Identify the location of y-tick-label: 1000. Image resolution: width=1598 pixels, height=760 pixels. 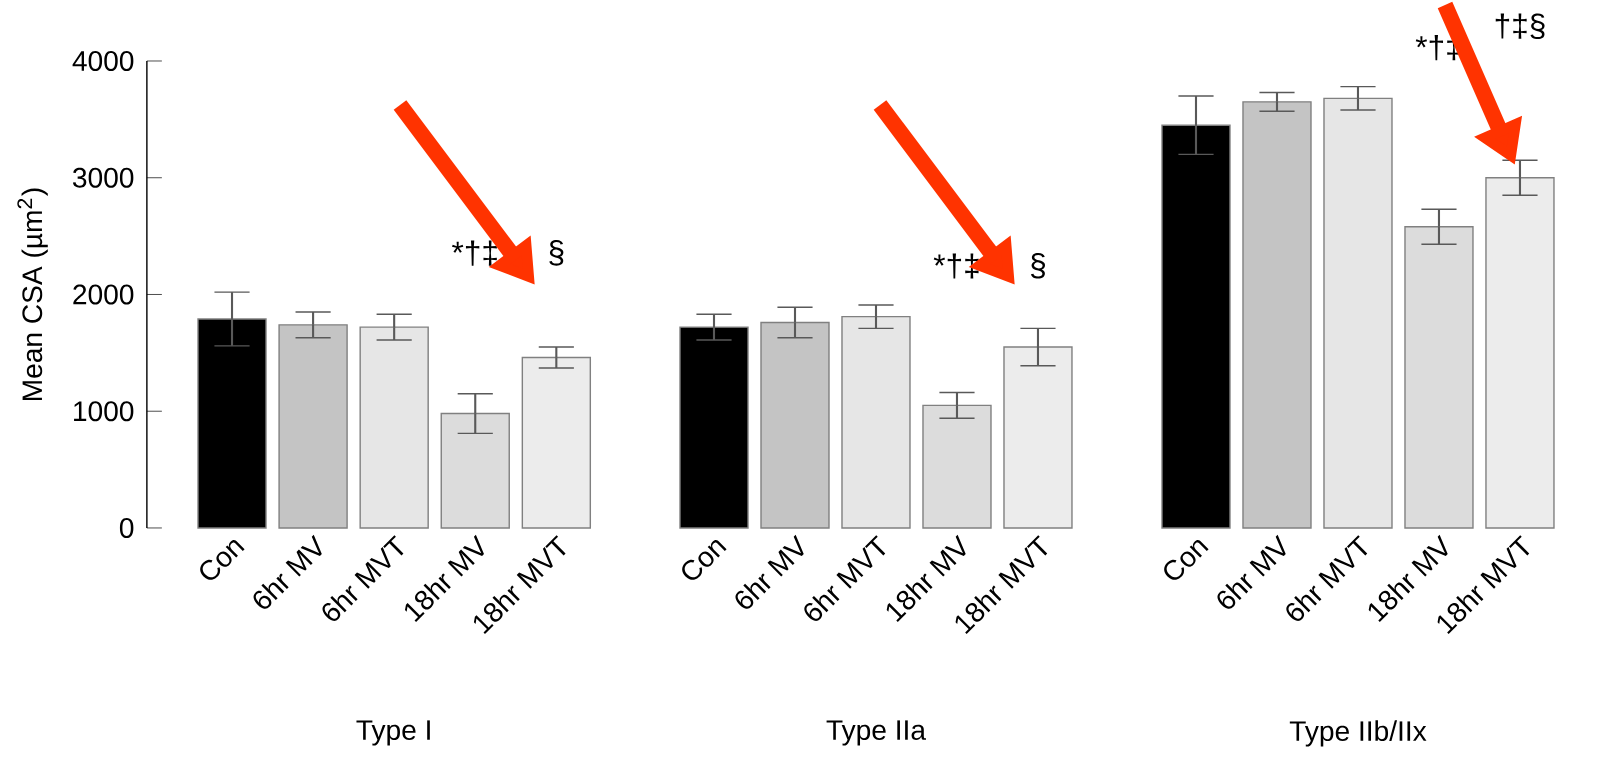
(104, 411).